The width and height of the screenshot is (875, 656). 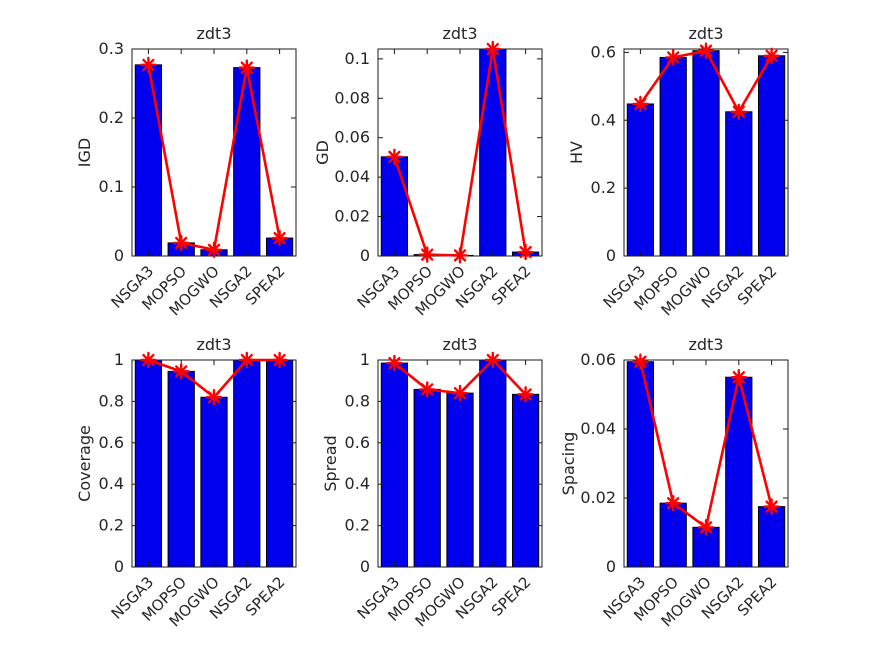 I want to click on y-axis-label: IGD, so click(x=84, y=152).